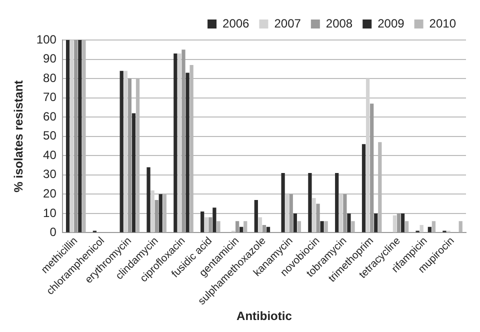 Image resolution: width=480 pixels, height=332 pixels. What do you see at coordinates (391, 23) in the screenshot?
I see `legend-label: 2009` at bounding box center [391, 23].